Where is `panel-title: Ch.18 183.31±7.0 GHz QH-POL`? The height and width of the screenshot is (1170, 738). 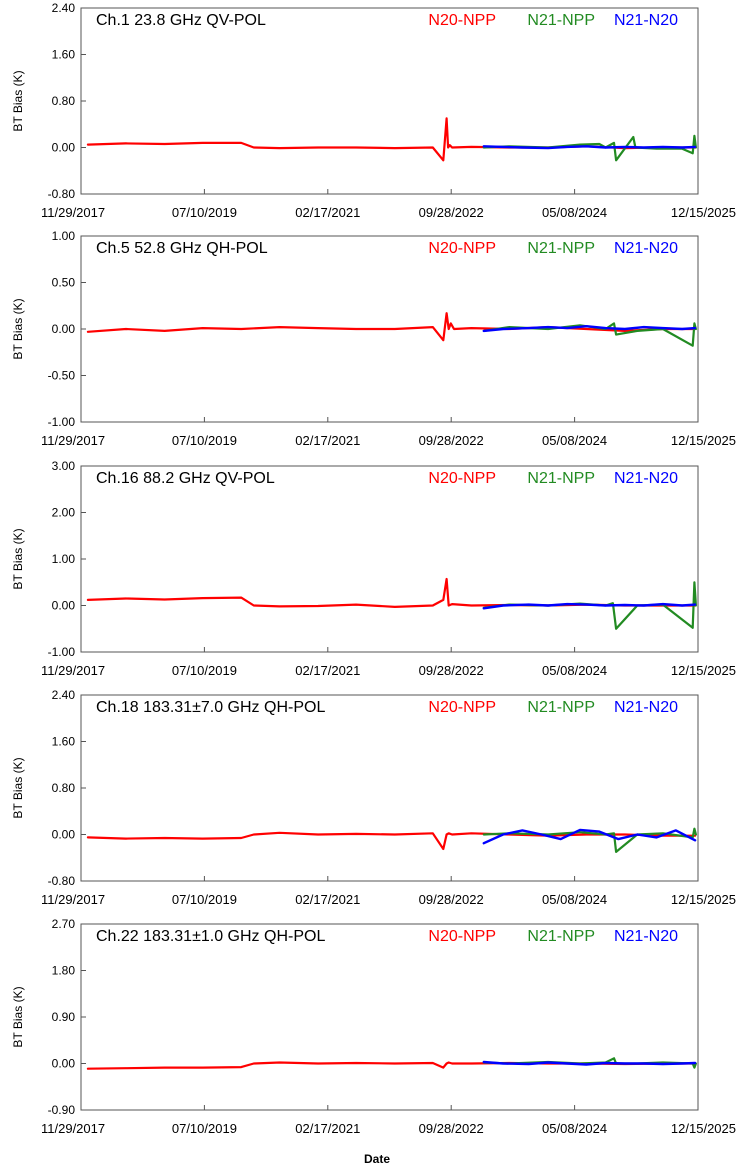 panel-title: Ch.18 183.31±7.0 GHz QH-POL is located at coordinates (210, 707).